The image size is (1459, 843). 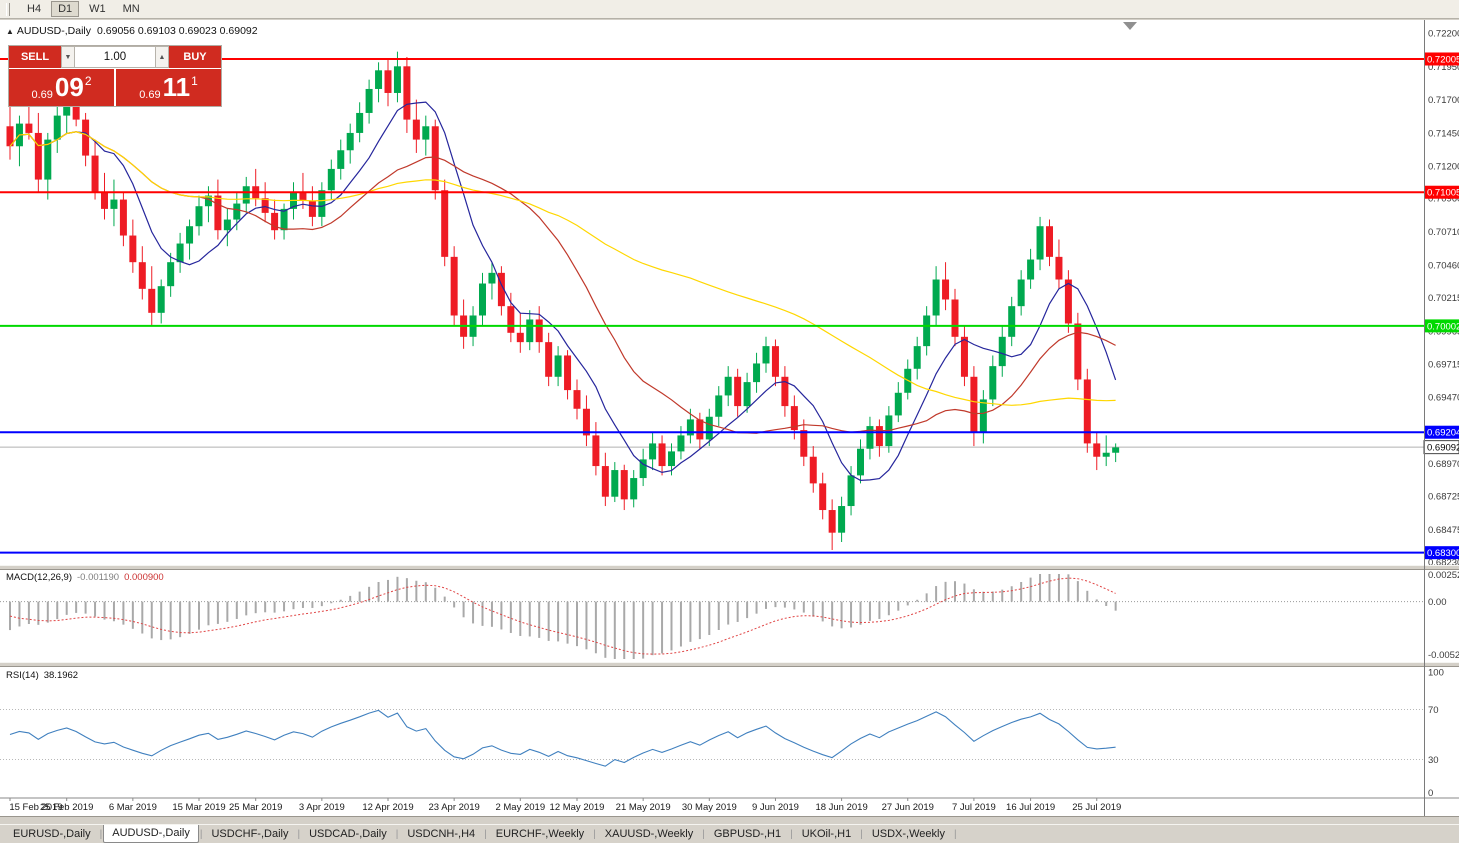 What do you see at coordinates (1443, 298) in the screenshot?
I see `svg-text: 0.70215` at bounding box center [1443, 298].